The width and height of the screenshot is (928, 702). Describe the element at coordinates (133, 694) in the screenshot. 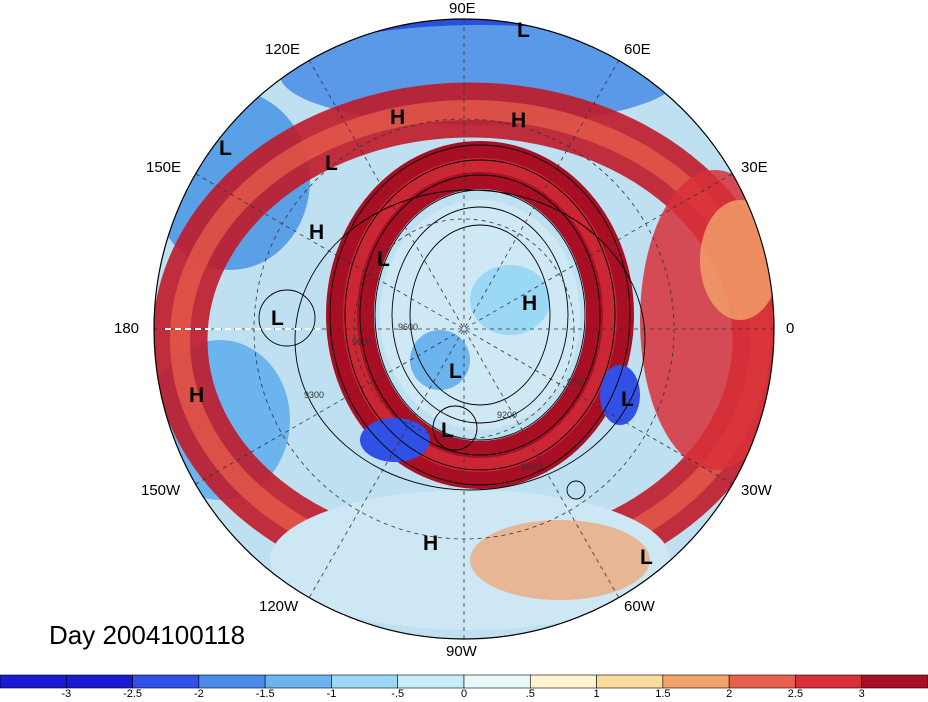

I see `colorbar-tick-label: -2.5` at that location.